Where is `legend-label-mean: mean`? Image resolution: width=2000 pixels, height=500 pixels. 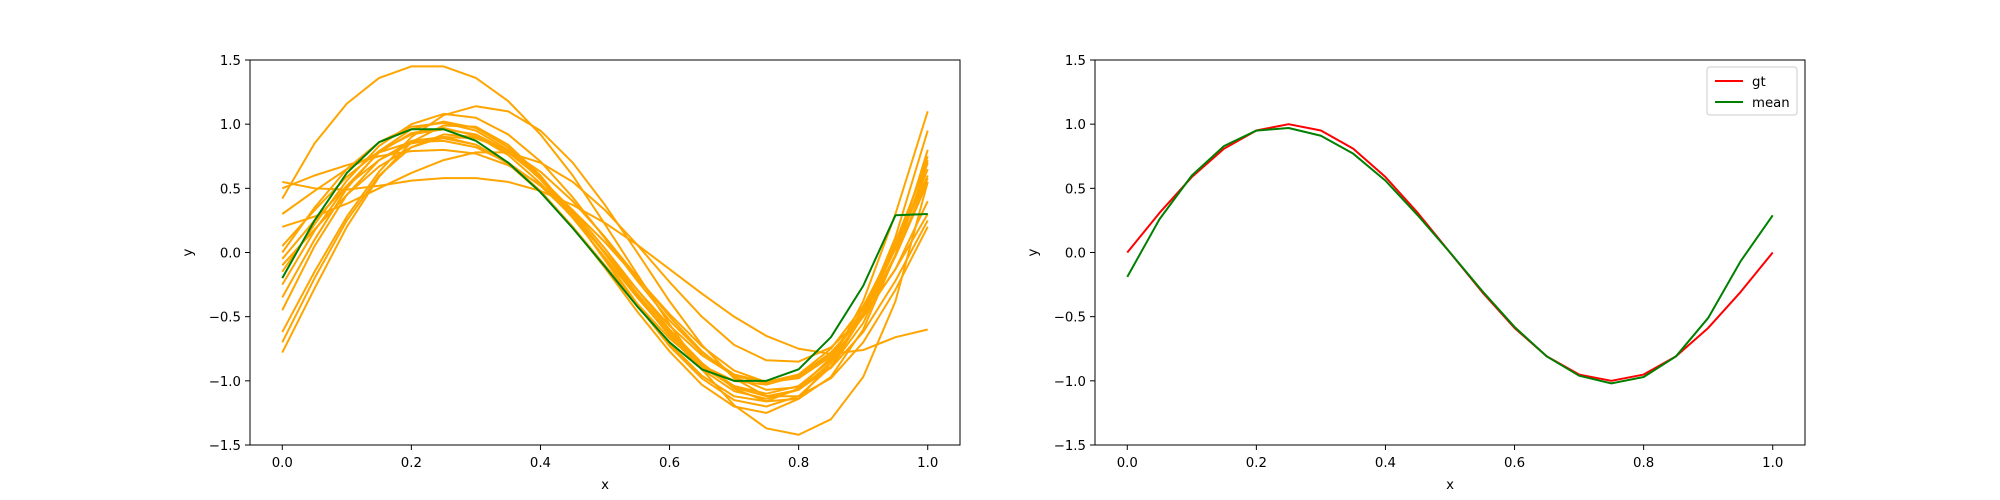 legend-label-mean: mean is located at coordinates (1771, 103).